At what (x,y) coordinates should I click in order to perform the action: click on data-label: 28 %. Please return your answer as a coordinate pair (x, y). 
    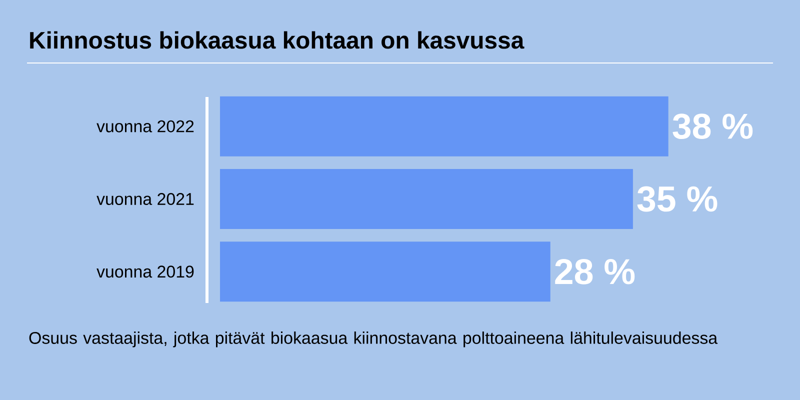
    Looking at the image, I should click on (595, 271).